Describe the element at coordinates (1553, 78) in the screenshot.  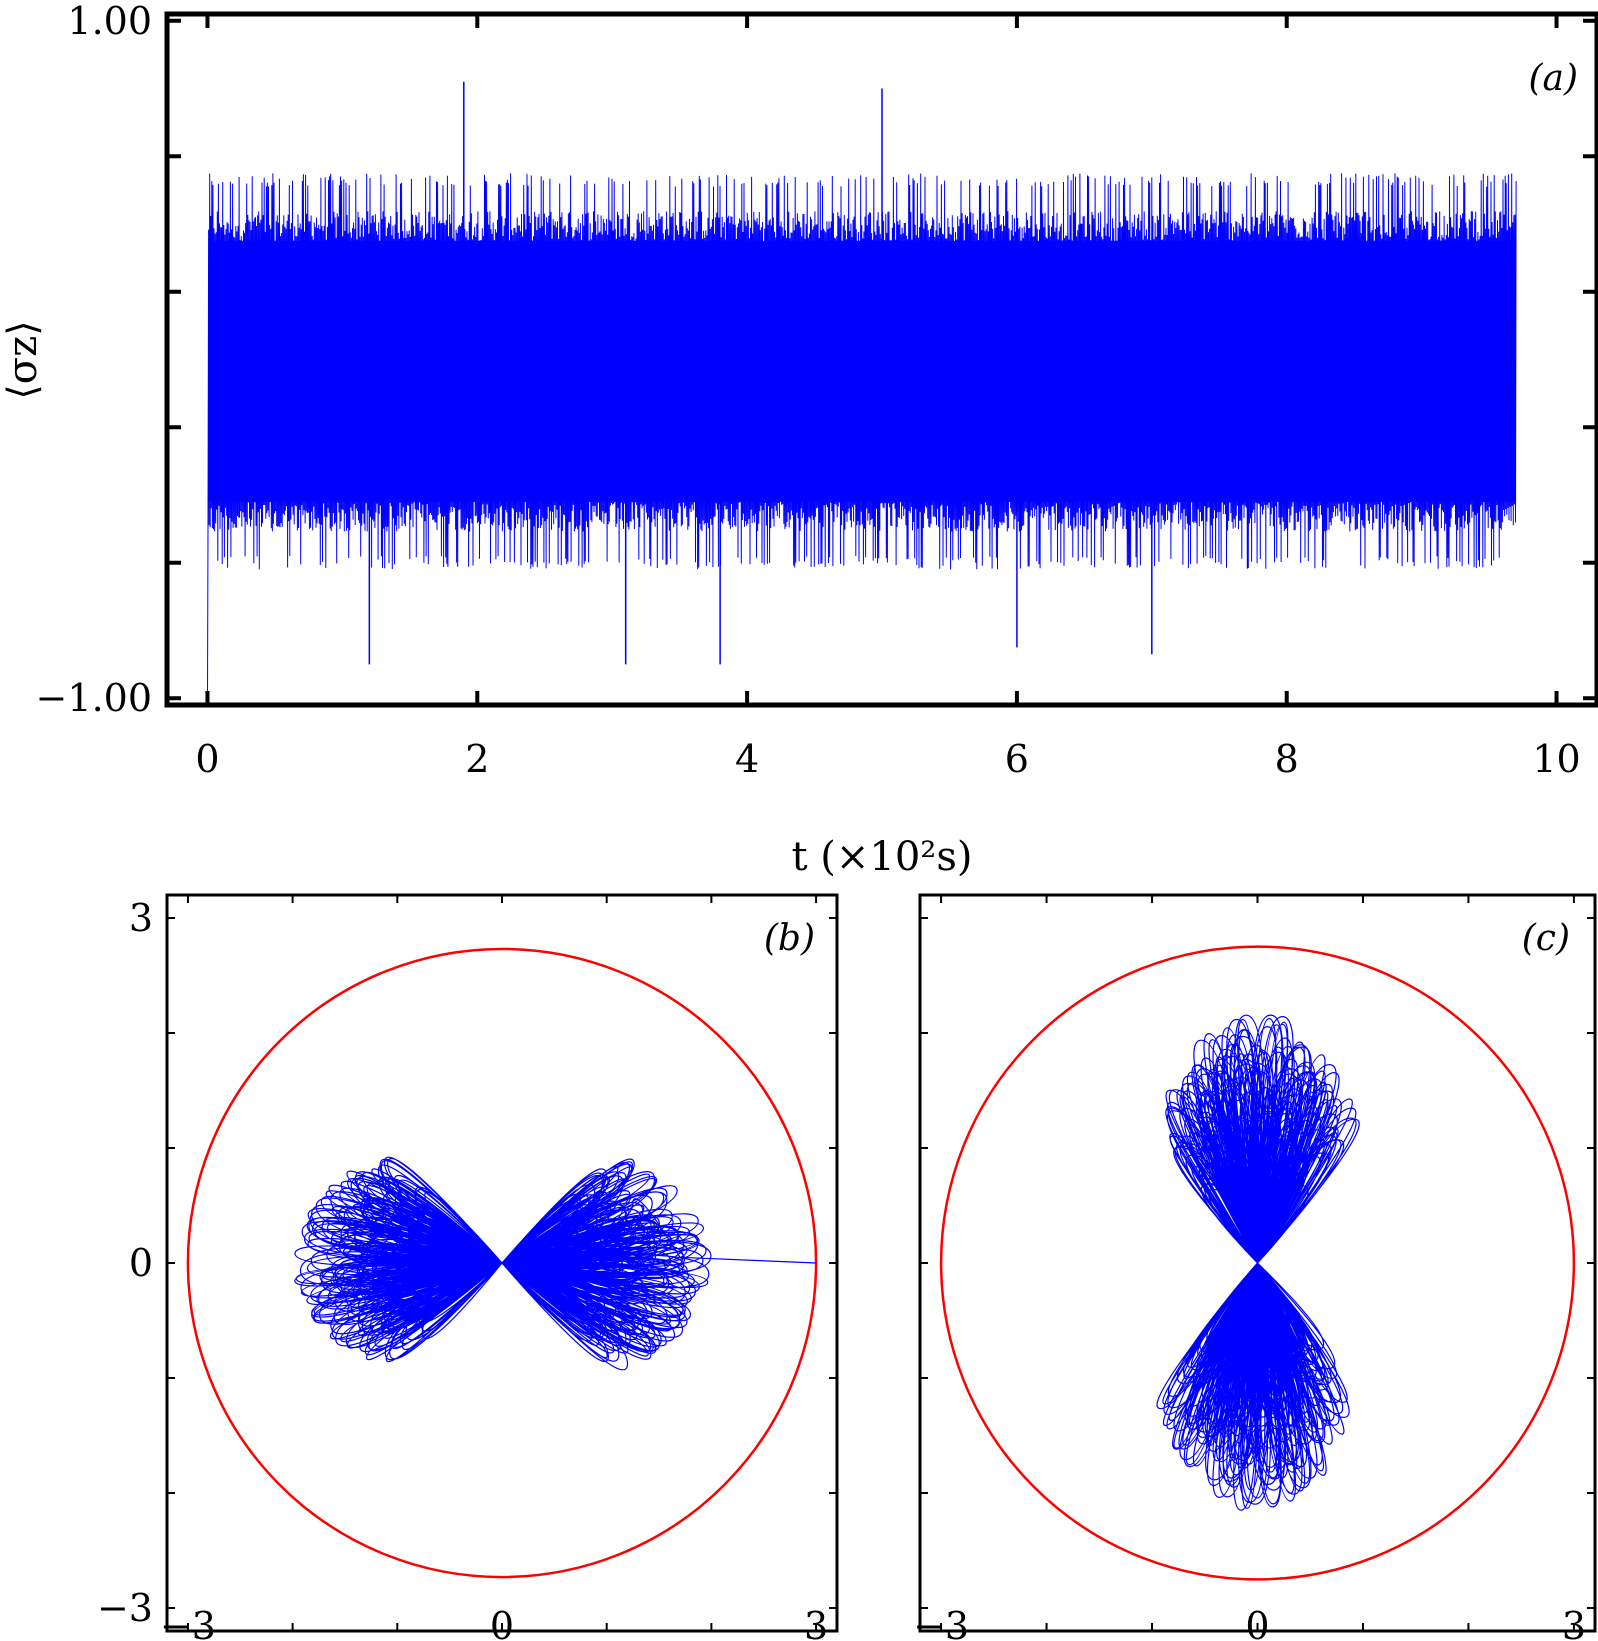
I see `panel-a-label: (a)` at that location.